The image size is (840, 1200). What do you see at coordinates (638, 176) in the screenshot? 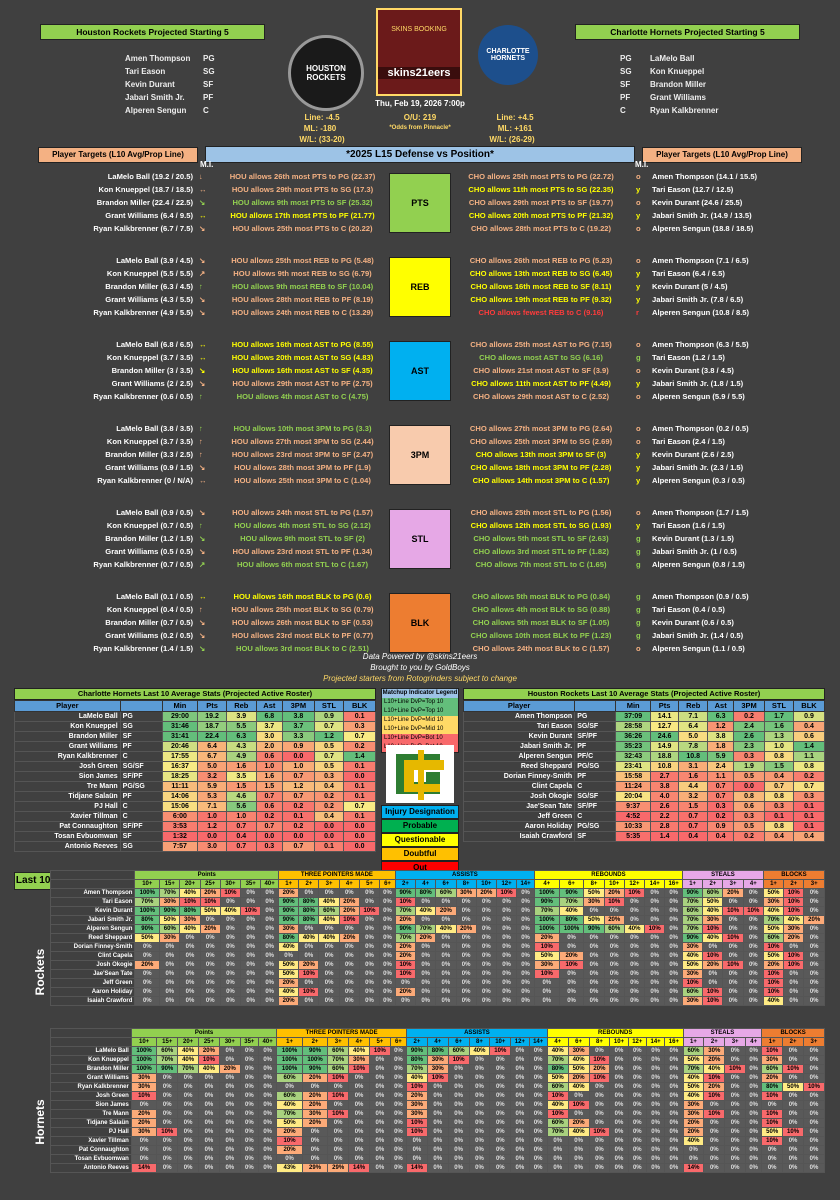
I see `mi-arrow-icon: o` at bounding box center [638, 176].